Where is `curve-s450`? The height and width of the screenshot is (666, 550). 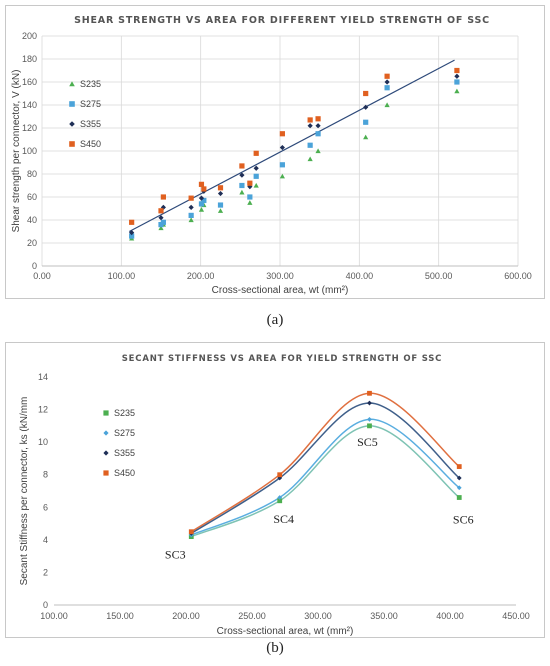
curve-s450 is located at coordinates (325, 462).